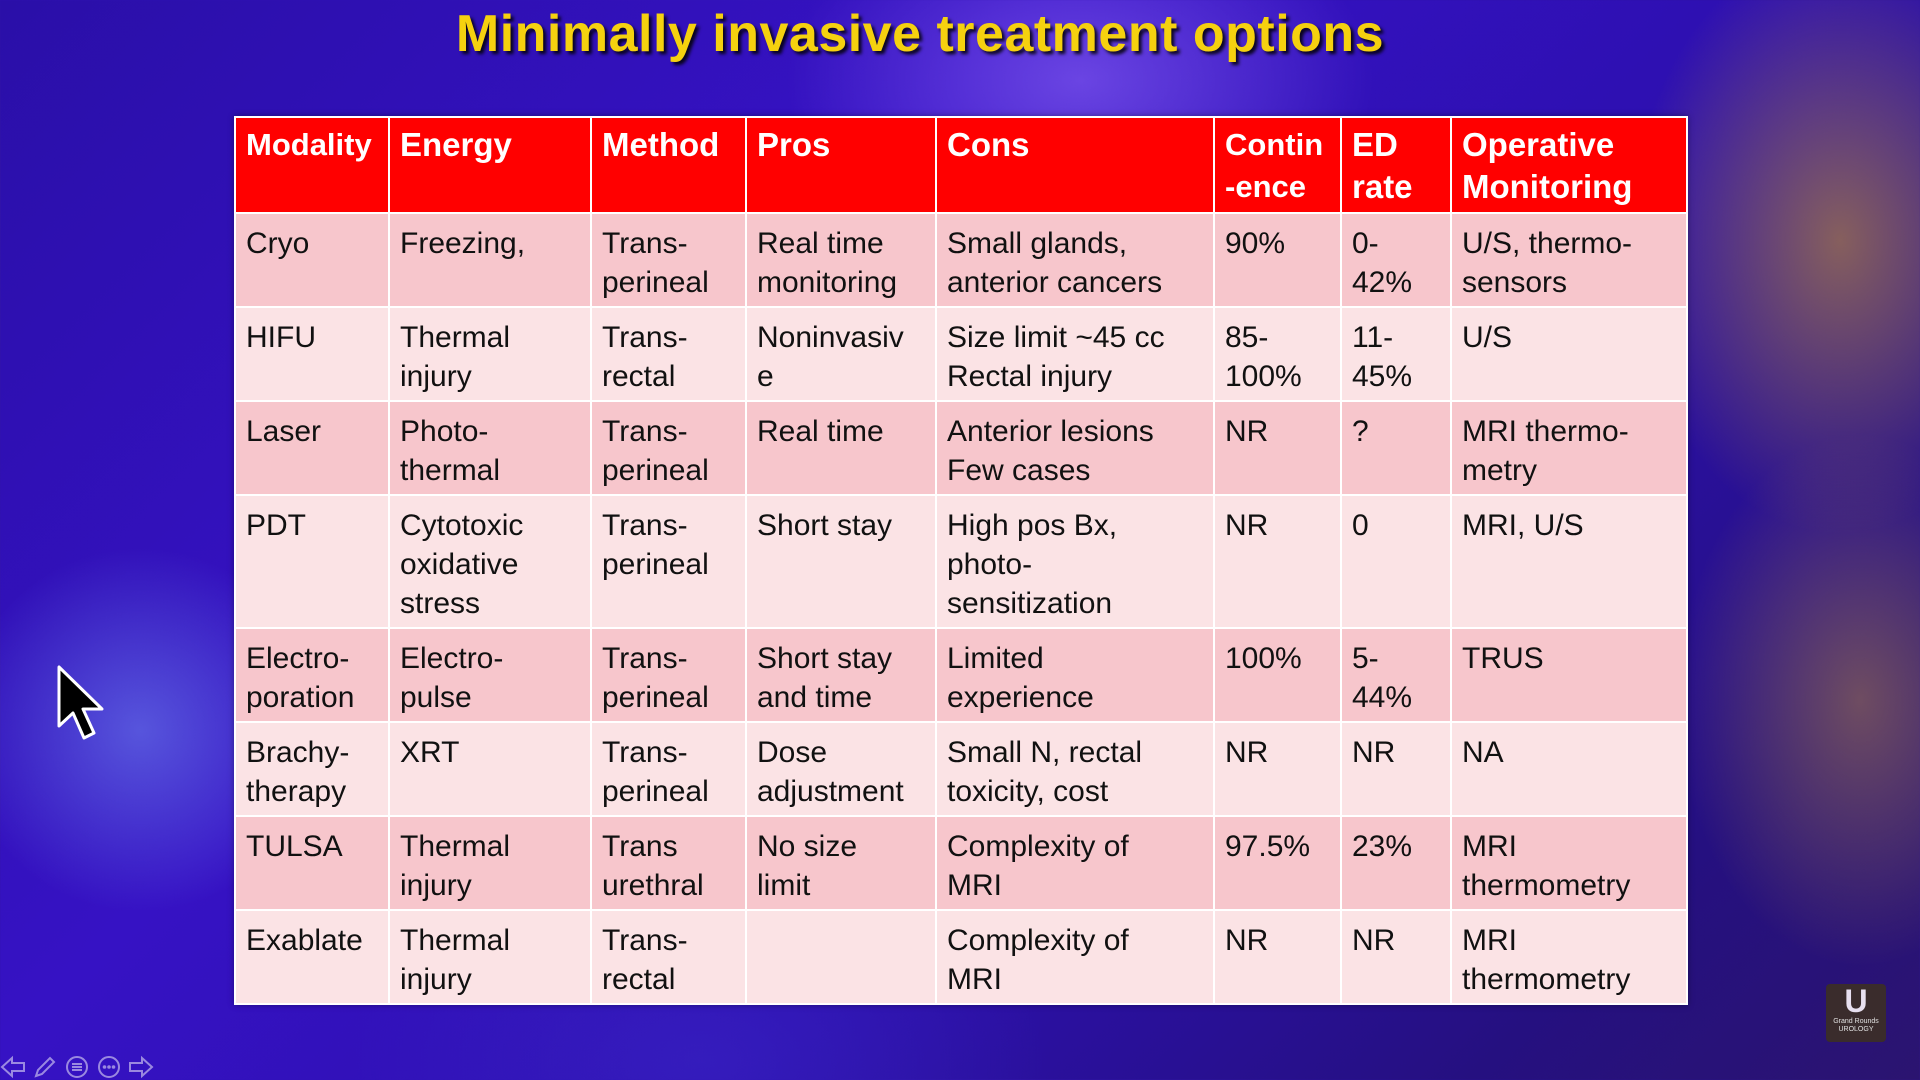  What do you see at coordinates (80, 702) in the screenshot?
I see `mouse-pointer-icon` at bounding box center [80, 702].